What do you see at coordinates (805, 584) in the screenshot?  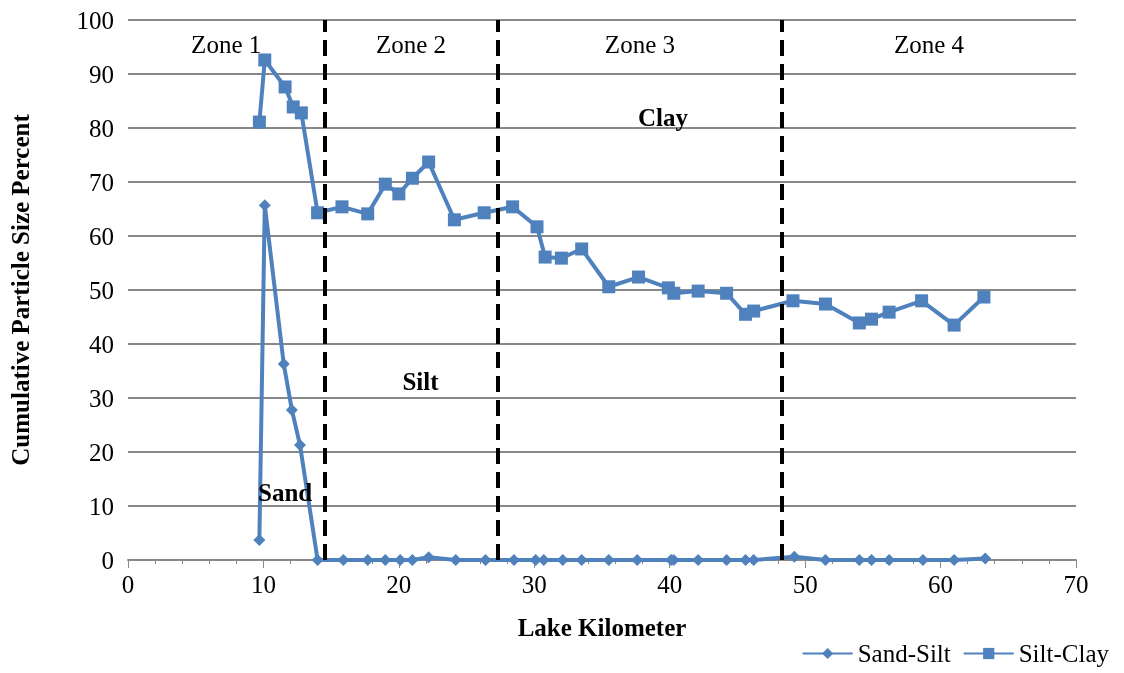 I see `x-tick-label: 50` at bounding box center [805, 584].